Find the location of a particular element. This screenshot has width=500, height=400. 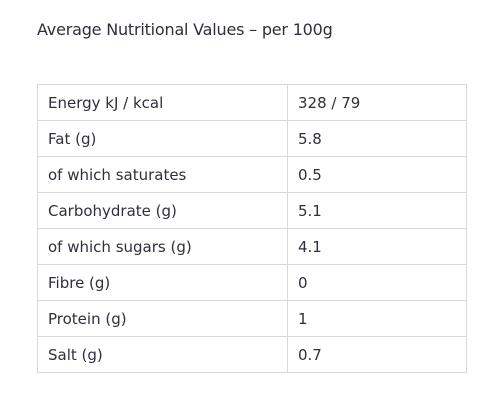

nutrient-cell: Protein (g) is located at coordinates (162, 318).